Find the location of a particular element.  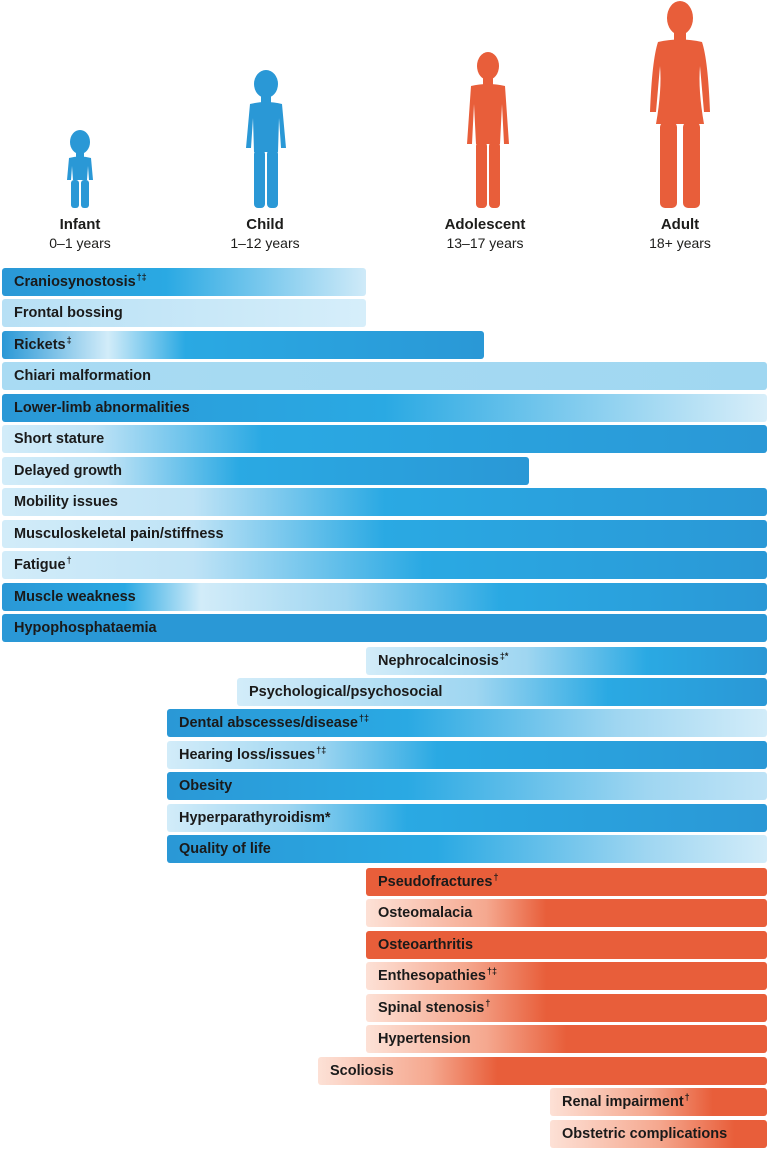

bar-muscle-weakness: Muscle weakness is located at coordinates (384, 597).